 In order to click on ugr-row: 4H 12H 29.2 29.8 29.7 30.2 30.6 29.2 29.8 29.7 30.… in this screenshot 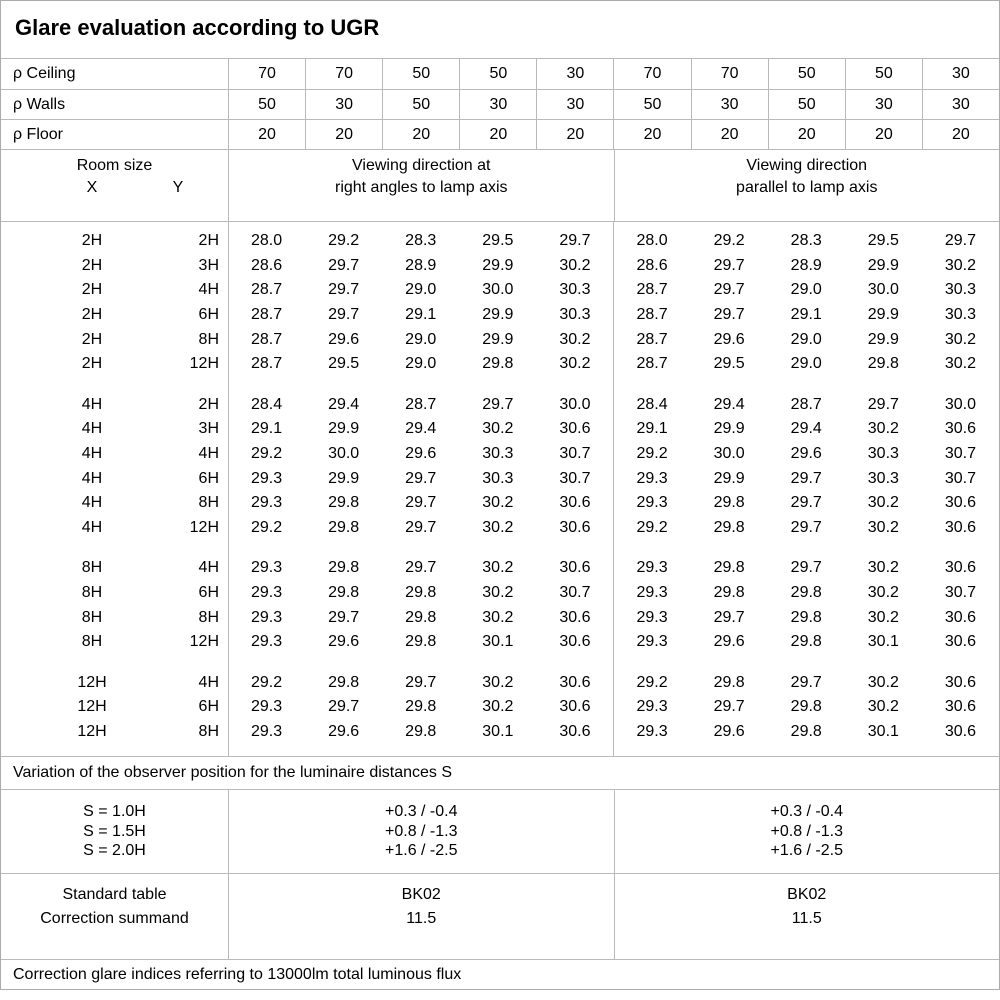, I will do `click(500, 528)`.